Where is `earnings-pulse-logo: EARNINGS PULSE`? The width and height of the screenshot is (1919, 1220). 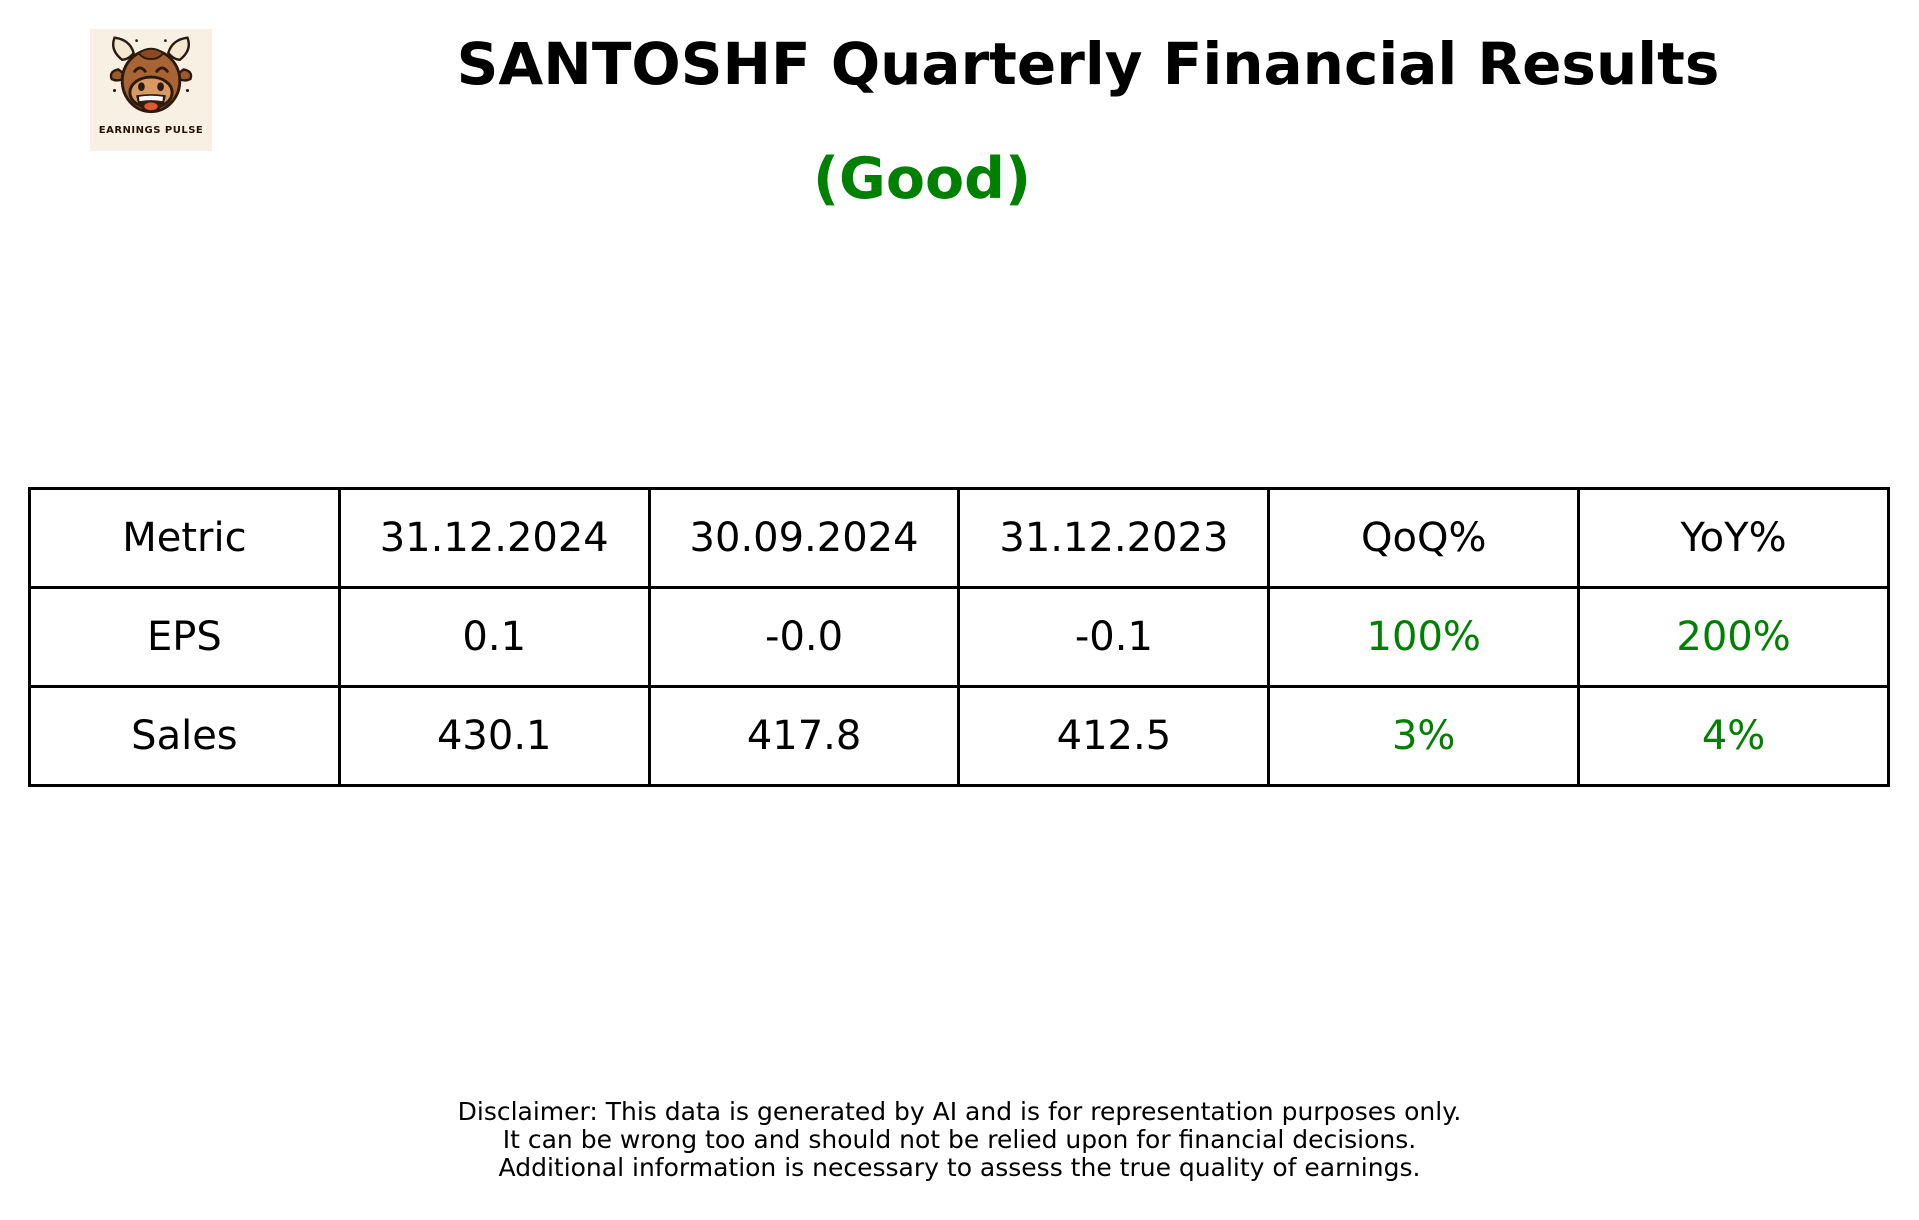 earnings-pulse-logo: EARNINGS PULSE is located at coordinates (151, 90).